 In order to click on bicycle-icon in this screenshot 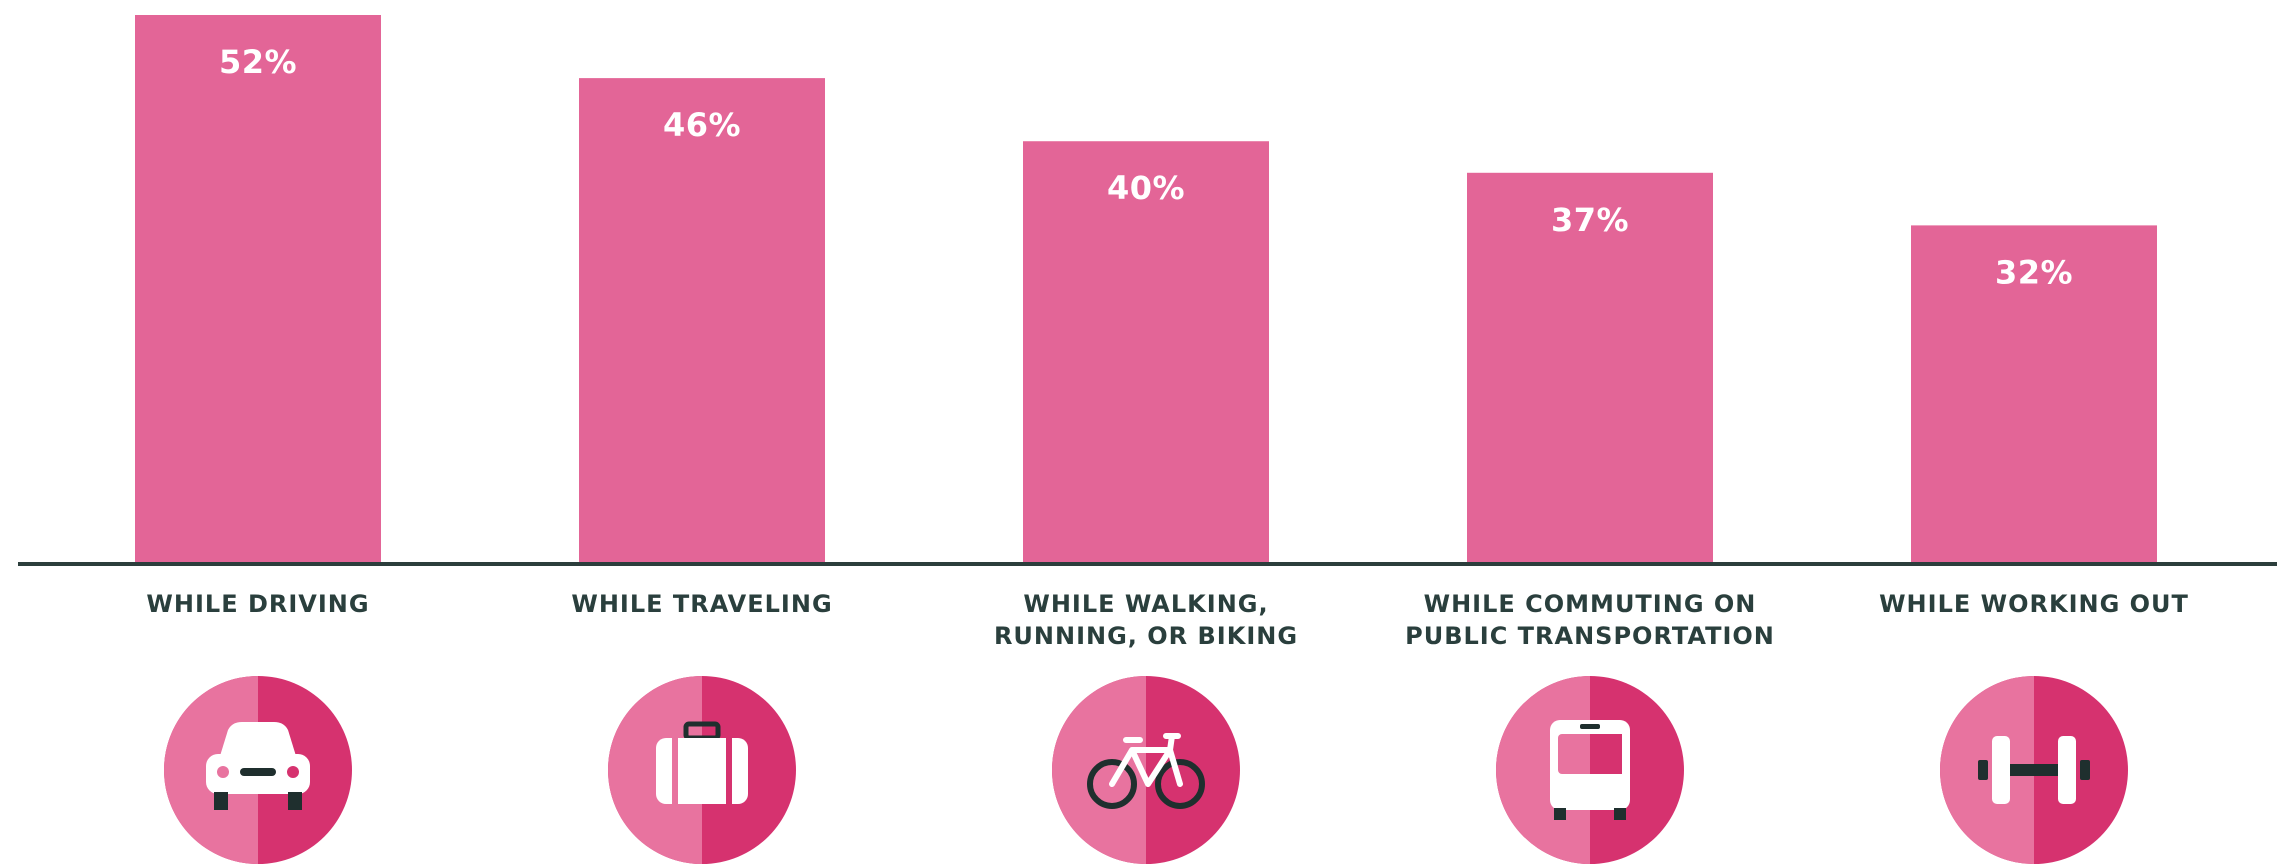, I will do `click(1146, 770)`.